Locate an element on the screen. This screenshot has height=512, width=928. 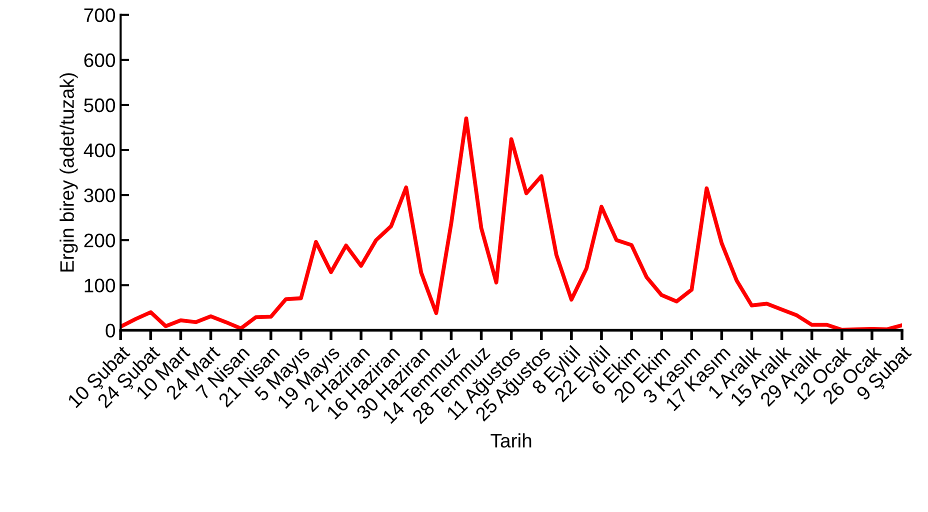
x-axis-title: Tarih is located at coordinates (511, 440).